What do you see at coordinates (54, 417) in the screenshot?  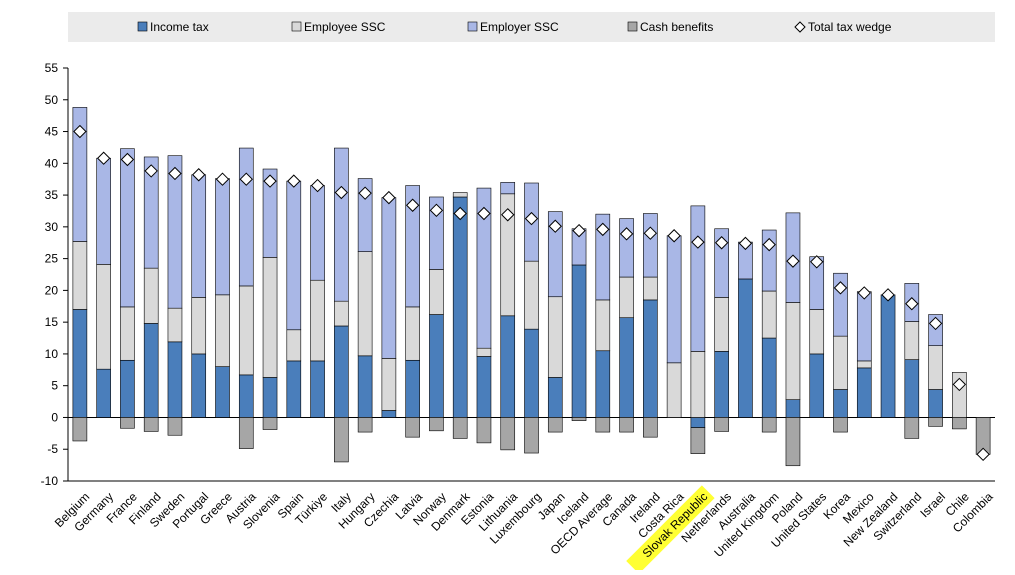 I see `y-tick-label: 0` at bounding box center [54, 417].